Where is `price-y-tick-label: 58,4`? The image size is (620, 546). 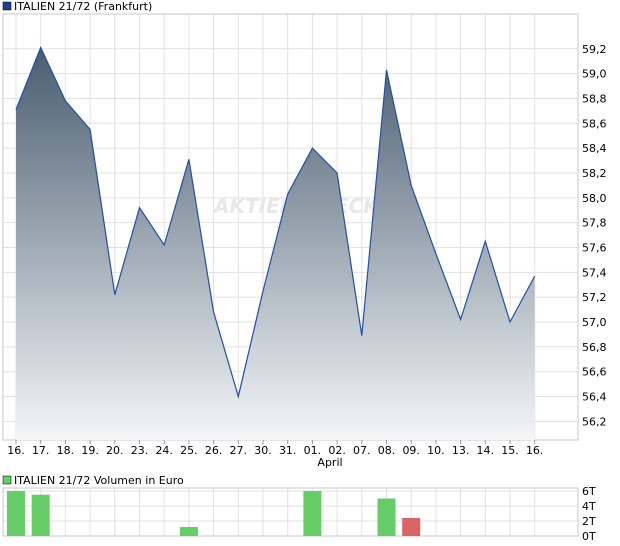 price-y-tick-label: 58,4 is located at coordinates (594, 148).